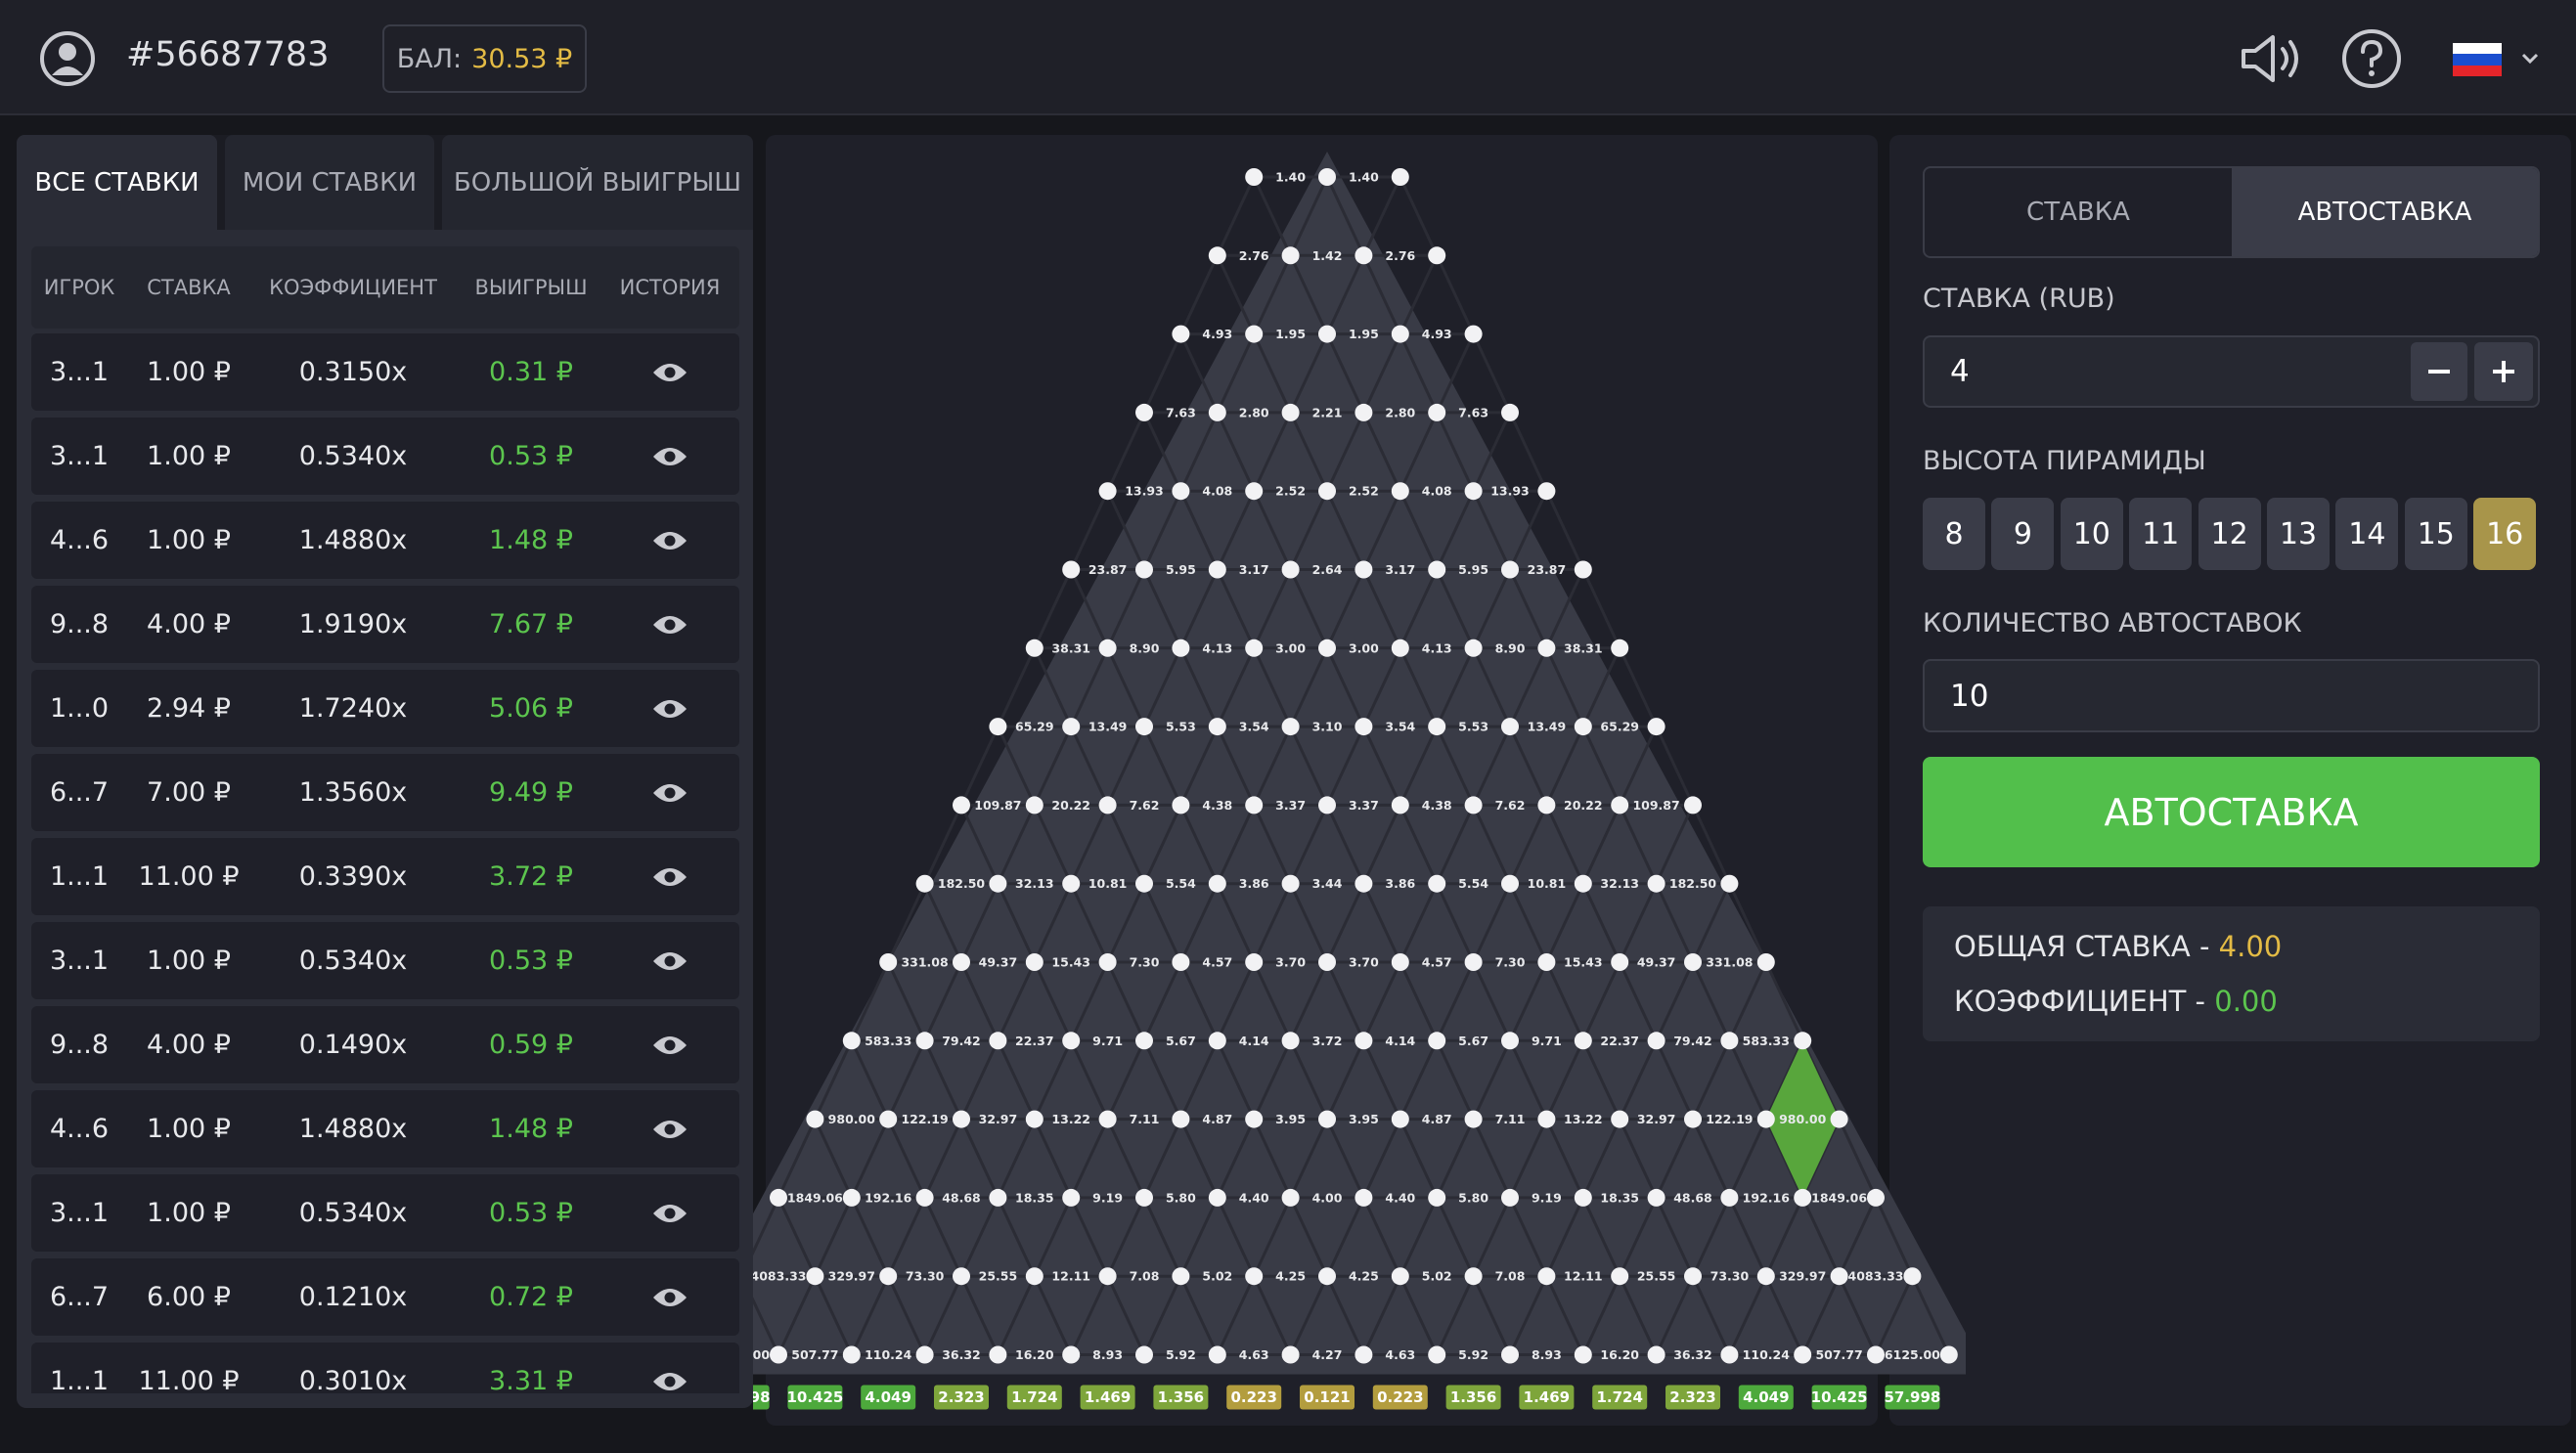 The height and width of the screenshot is (1453, 2576). I want to click on cell-multiplier: 583.33, so click(888, 1041).